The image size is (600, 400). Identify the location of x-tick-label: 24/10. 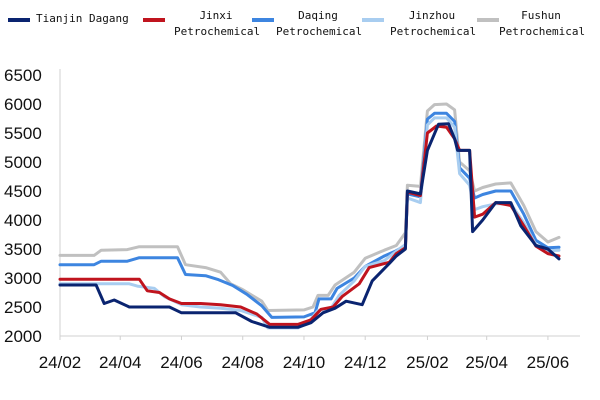
(304, 362).